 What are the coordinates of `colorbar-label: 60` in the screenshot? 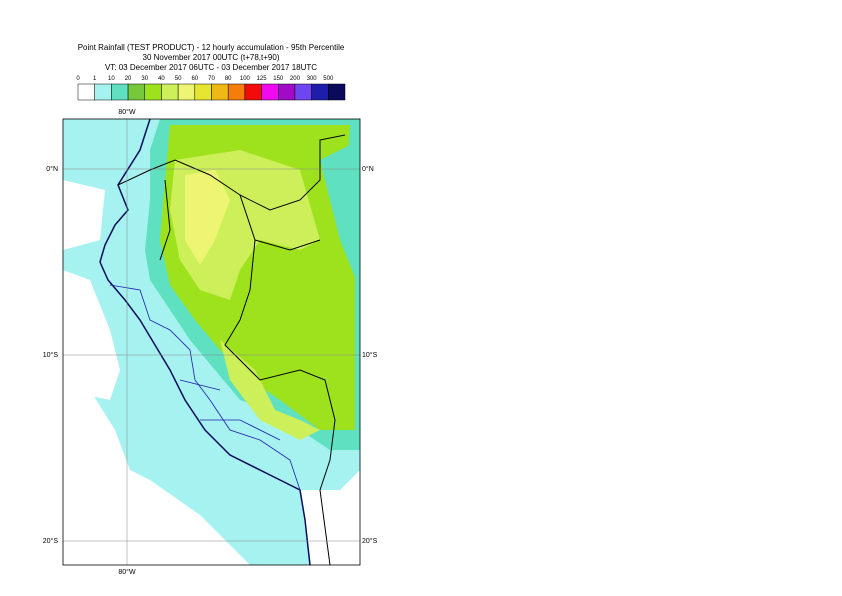 It's located at (194, 79).